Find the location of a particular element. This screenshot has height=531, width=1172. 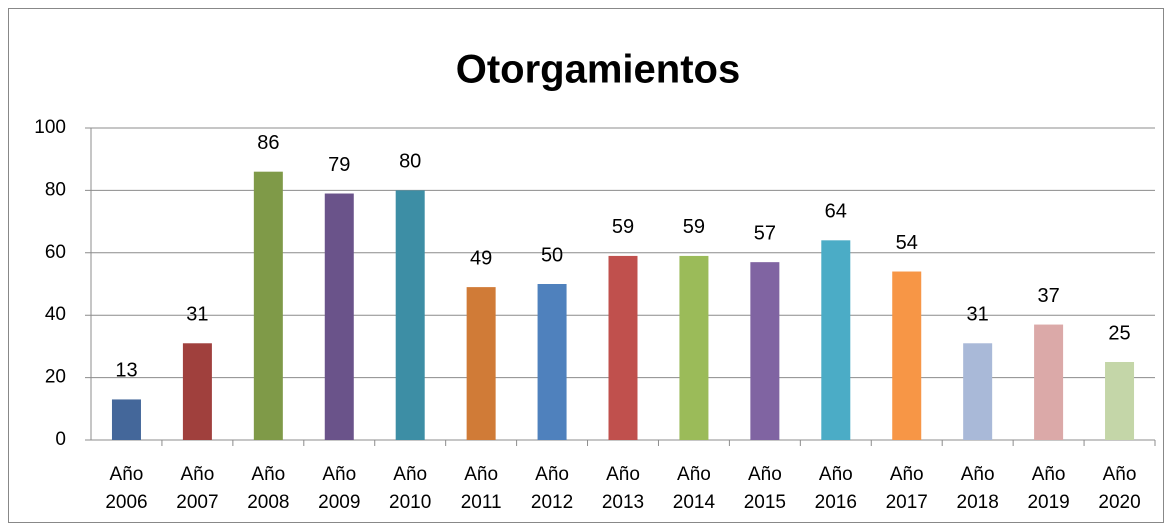

x-tick-label: Año 2016 is located at coordinates (835, 488).